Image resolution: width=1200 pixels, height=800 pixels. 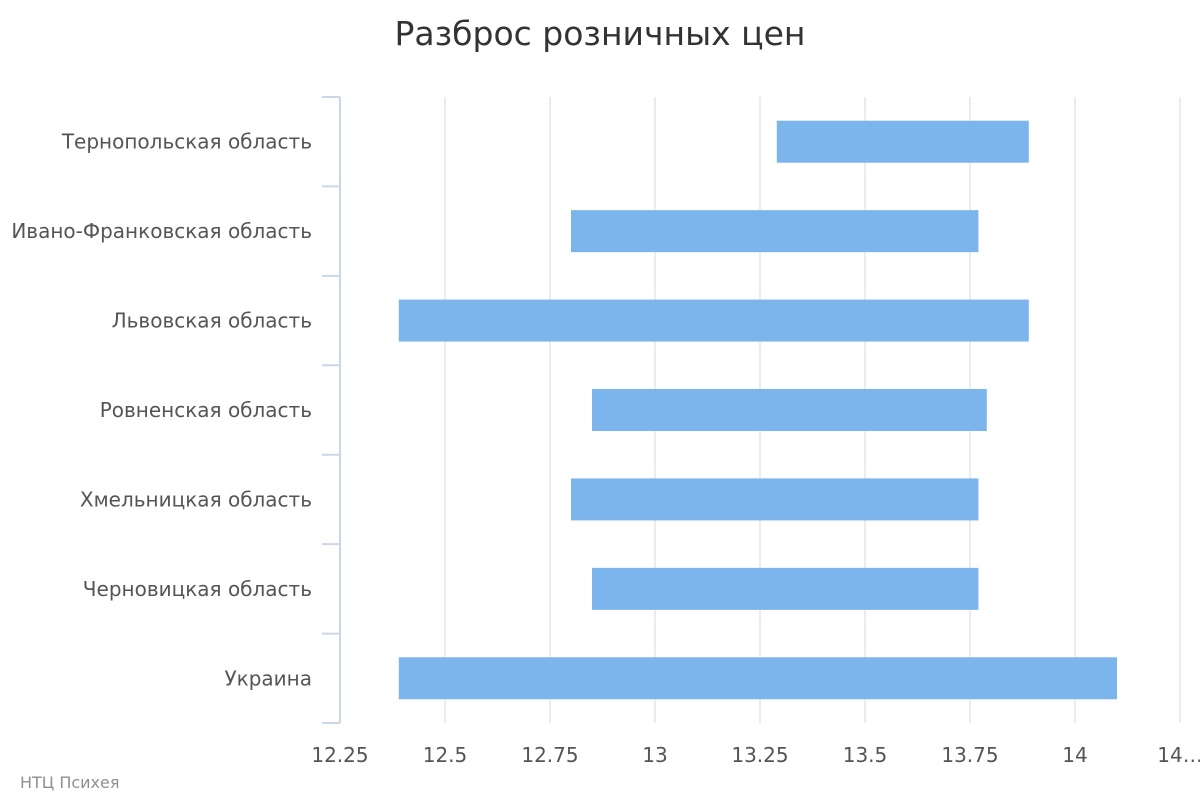 I want to click on category-label: Хмельницкая область, so click(x=196, y=499).